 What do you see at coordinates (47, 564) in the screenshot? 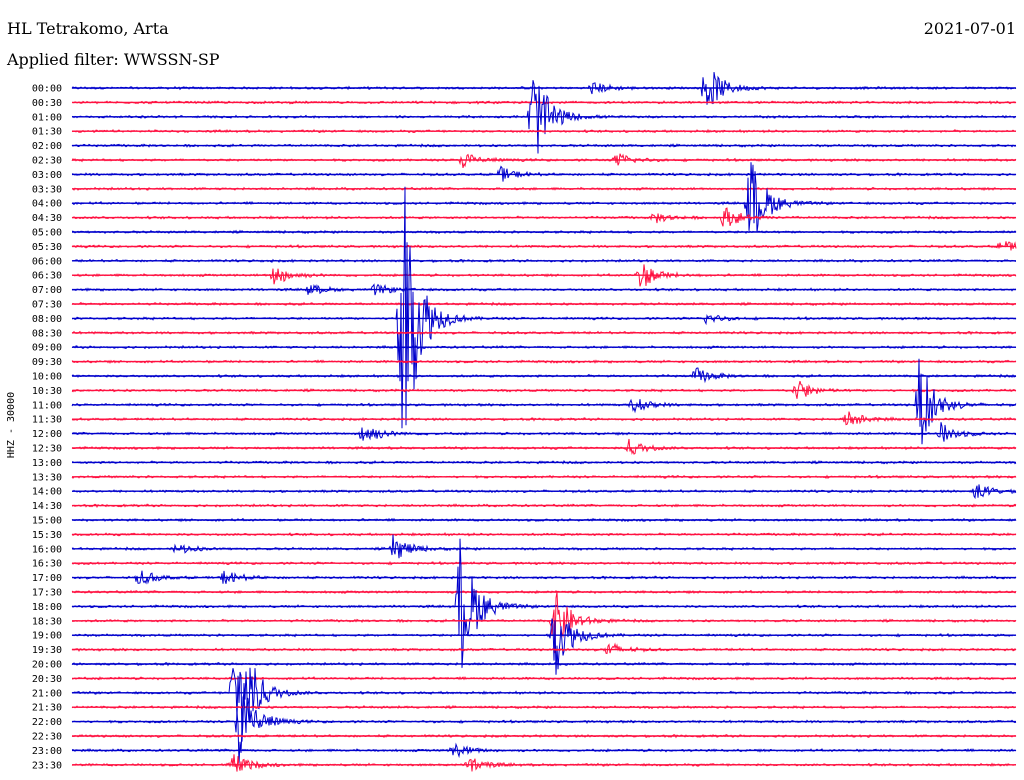
I see `time-tick-label: 16:30` at bounding box center [47, 564].